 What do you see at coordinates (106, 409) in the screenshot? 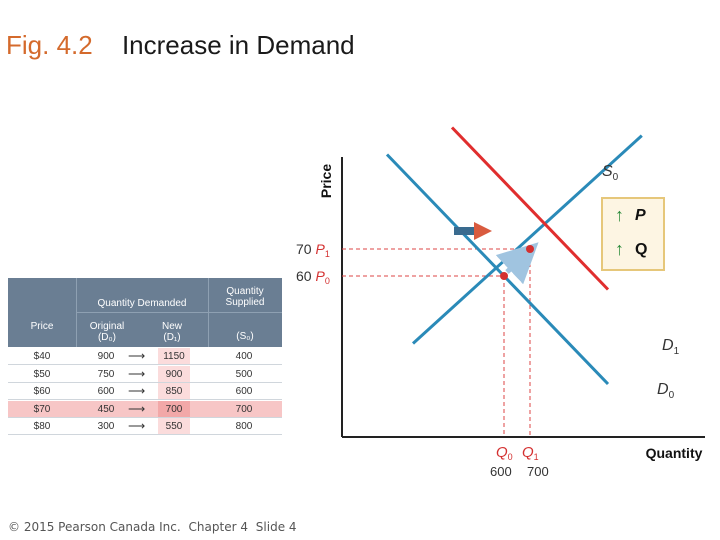
I see `original-cell: 450` at bounding box center [106, 409].